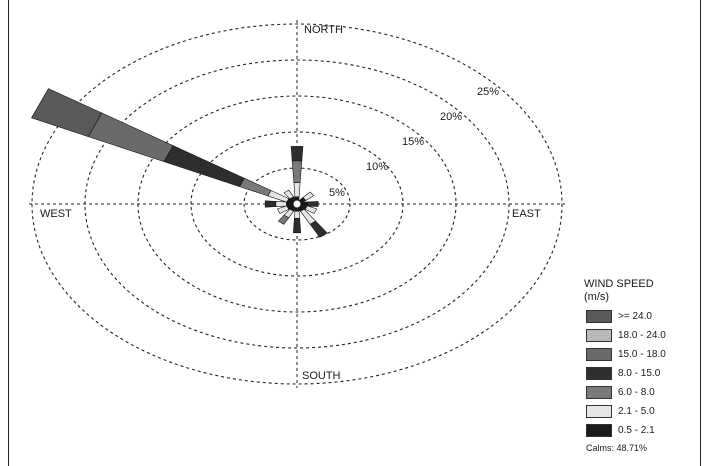 The height and width of the screenshot is (466, 707). I want to click on direction-label-west: WEST, so click(56, 214).